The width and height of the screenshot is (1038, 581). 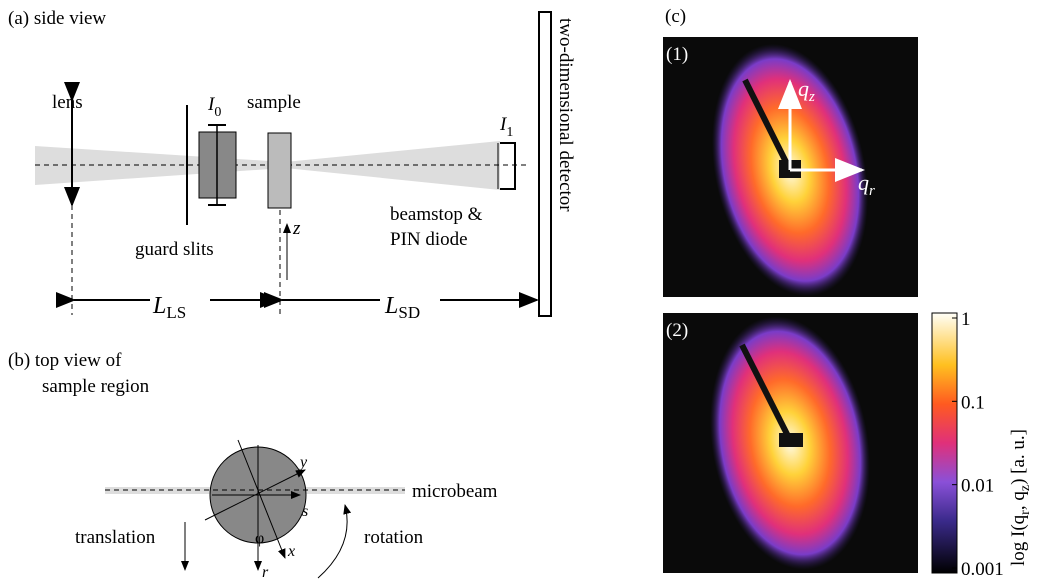 What do you see at coordinates (259, 538) in the screenshot?
I see `phi-label: φ` at bounding box center [259, 538].